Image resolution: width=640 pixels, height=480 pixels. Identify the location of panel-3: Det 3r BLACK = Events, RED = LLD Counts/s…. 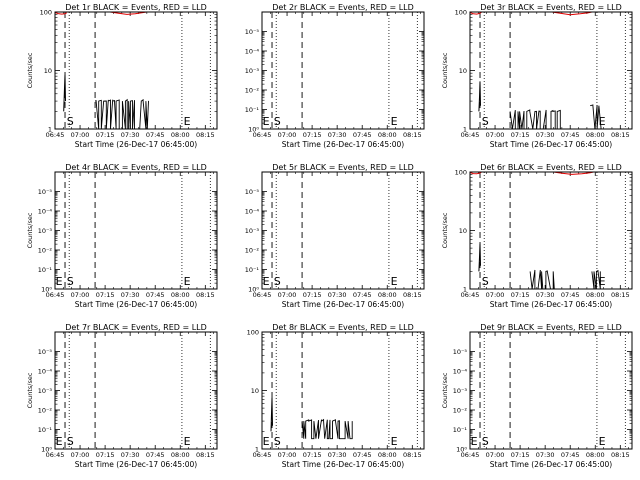
(537, 76).